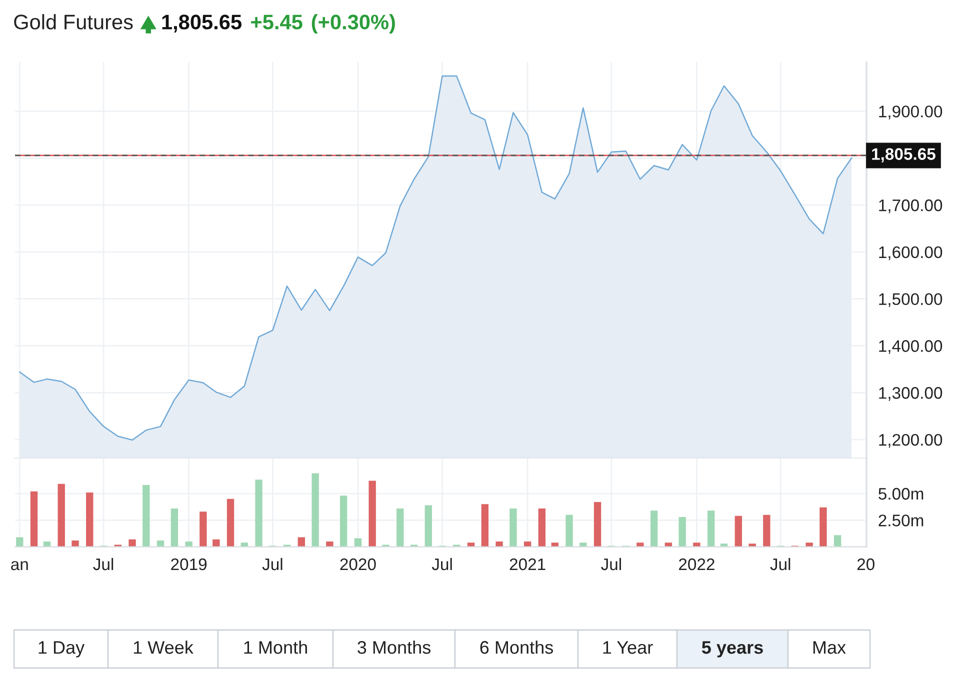 The width and height of the screenshot is (969, 681). Describe the element at coordinates (276, 22) in the screenshot. I see `text: +5.45` at that location.